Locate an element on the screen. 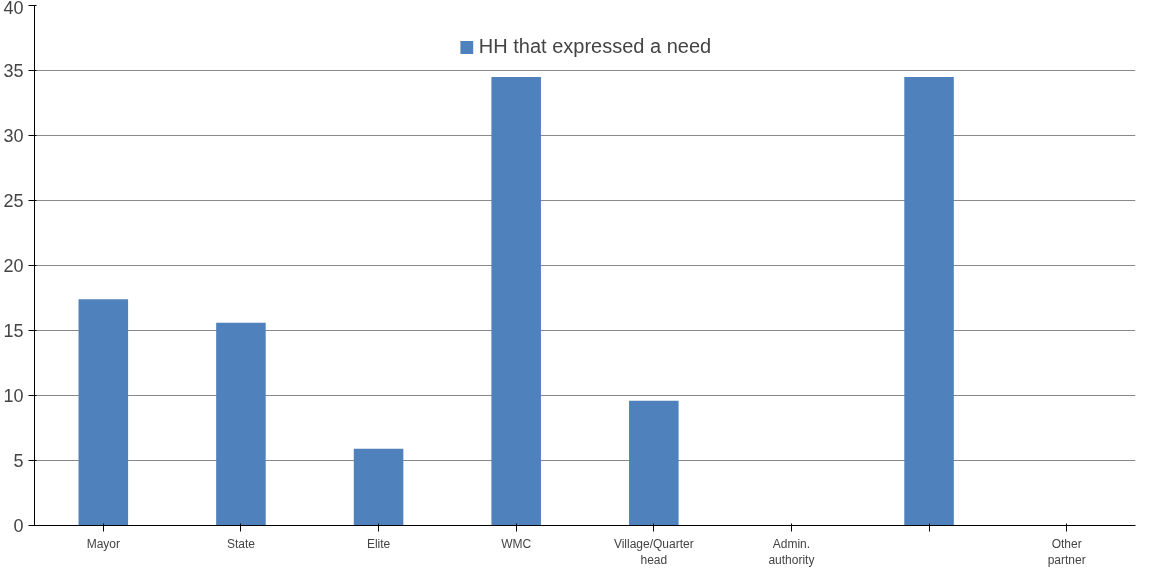 Image resolution: width=1149 pixels, height=577 pixels. x-tick-label: Admin. authority is located at coordinates (791, 552).